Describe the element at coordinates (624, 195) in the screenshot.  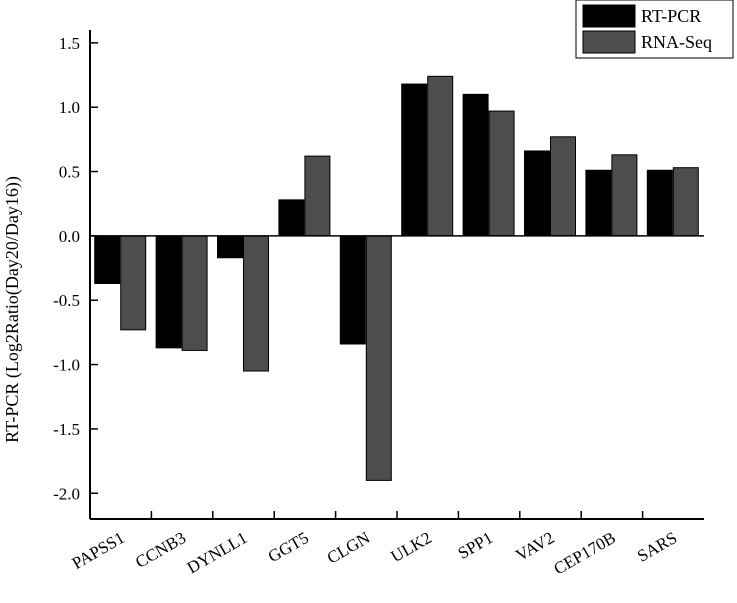
I see `bar-rna-seq-cep170b` at that location.